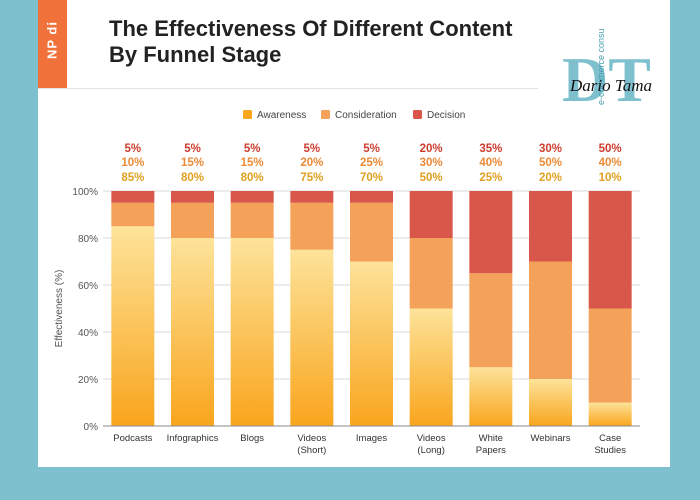  Describe the element at coordinates (88, 239) in the screenshot. I see `y-tick-label: 80%` at that location.